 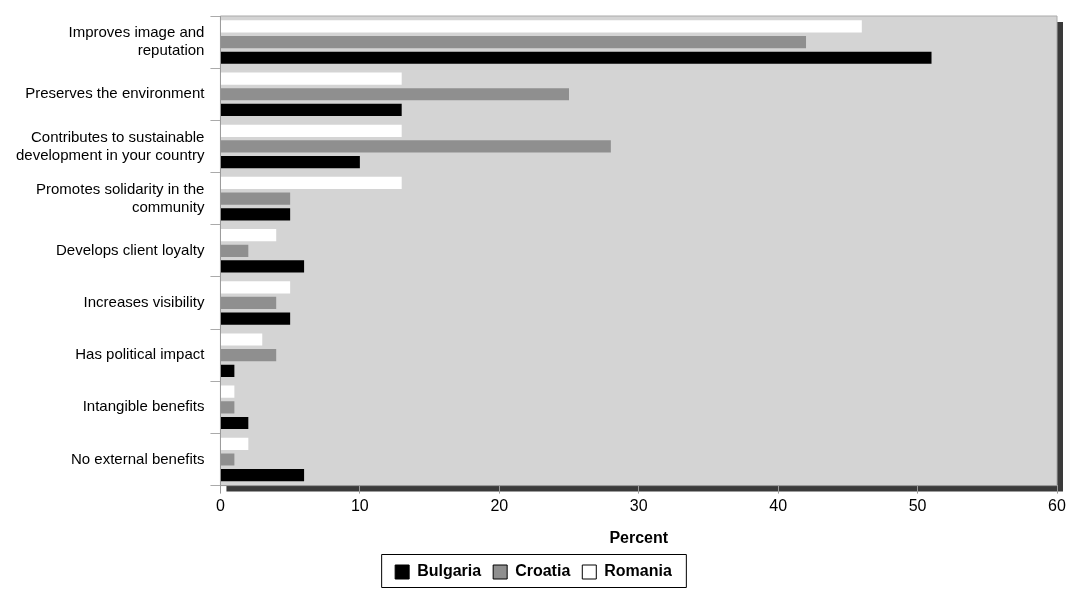 I want to click on x-tick-label: 10, so click(x=359, y=505).